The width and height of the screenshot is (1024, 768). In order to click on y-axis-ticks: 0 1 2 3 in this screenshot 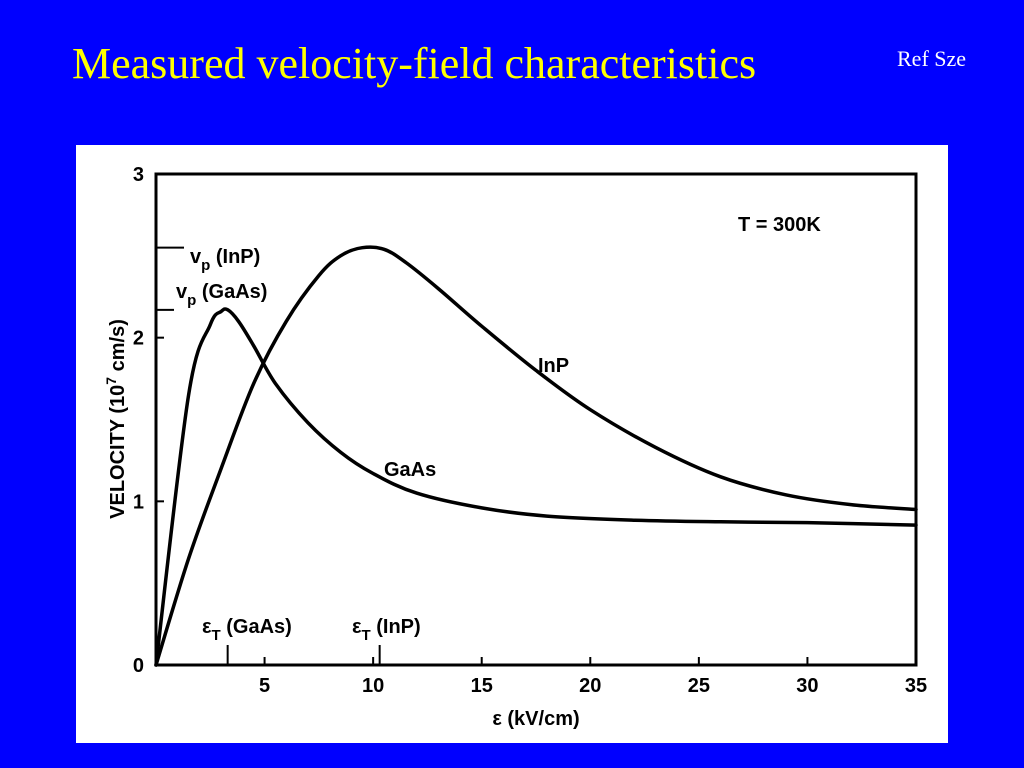, I will do `click(148, 420)`.